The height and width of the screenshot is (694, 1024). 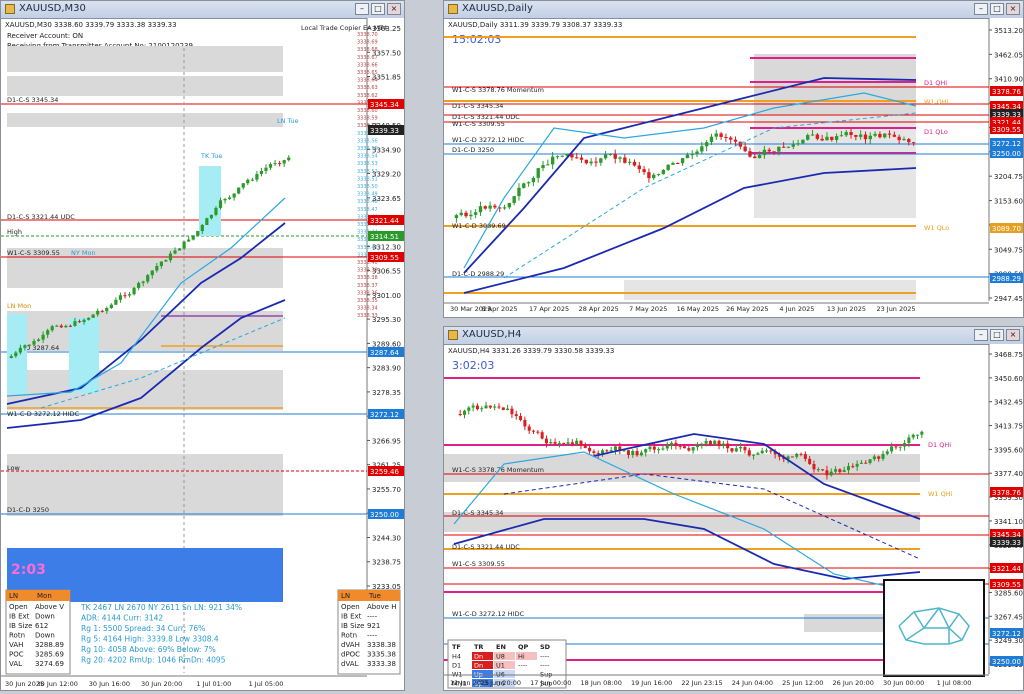 I want to click on h4-titlebar: XAUUSD,H4 – □ ×, so click(x=733, y=336).